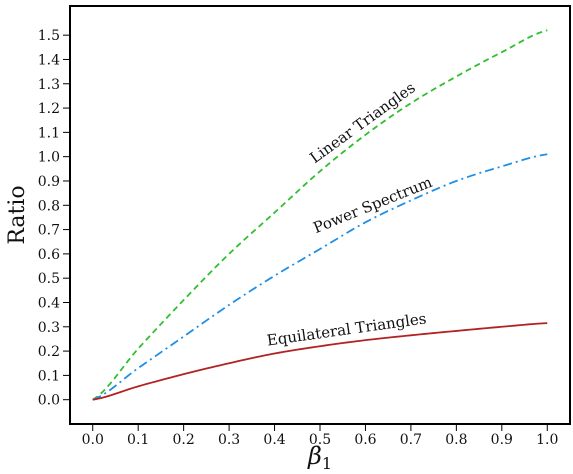  What do you see at coordinates (49, 328) in the screenshot?
I see `y-tick-label: 0.3` at bounding box center [49, 328].